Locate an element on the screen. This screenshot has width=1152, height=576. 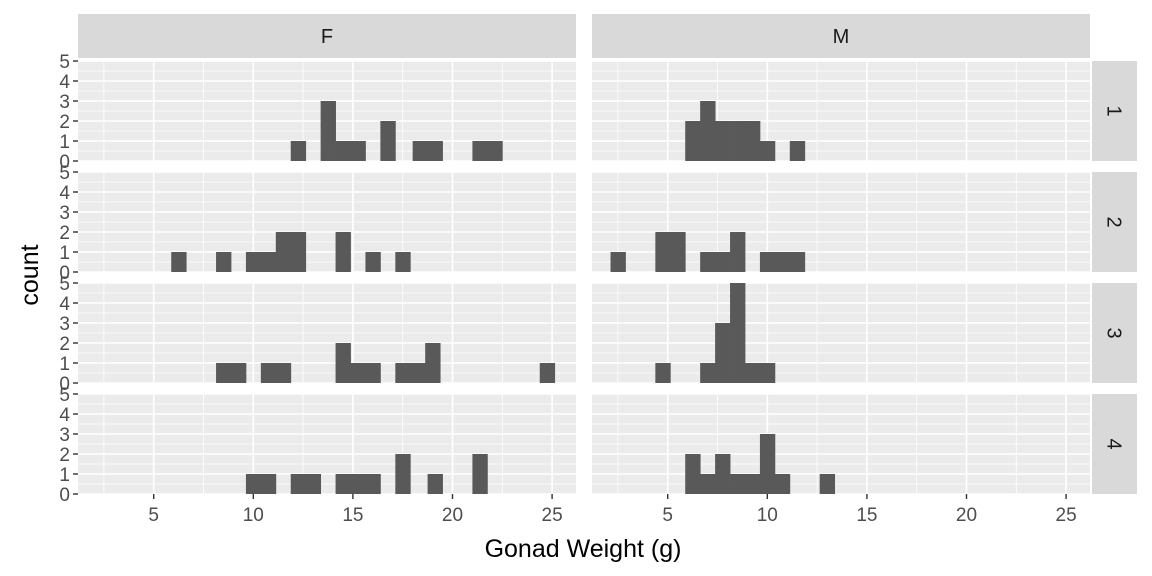
x-tick-label: 25 is located at coordinates (1066, 515).